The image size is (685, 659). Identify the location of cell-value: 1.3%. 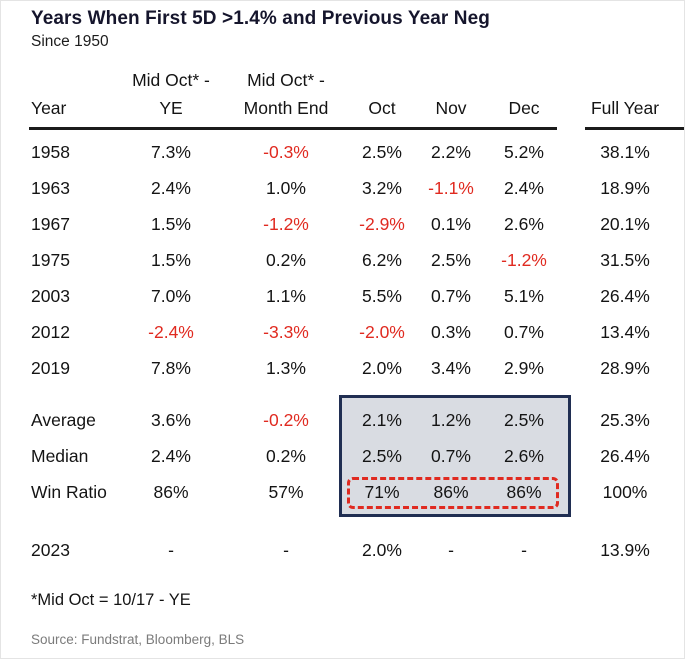
(286, 367).